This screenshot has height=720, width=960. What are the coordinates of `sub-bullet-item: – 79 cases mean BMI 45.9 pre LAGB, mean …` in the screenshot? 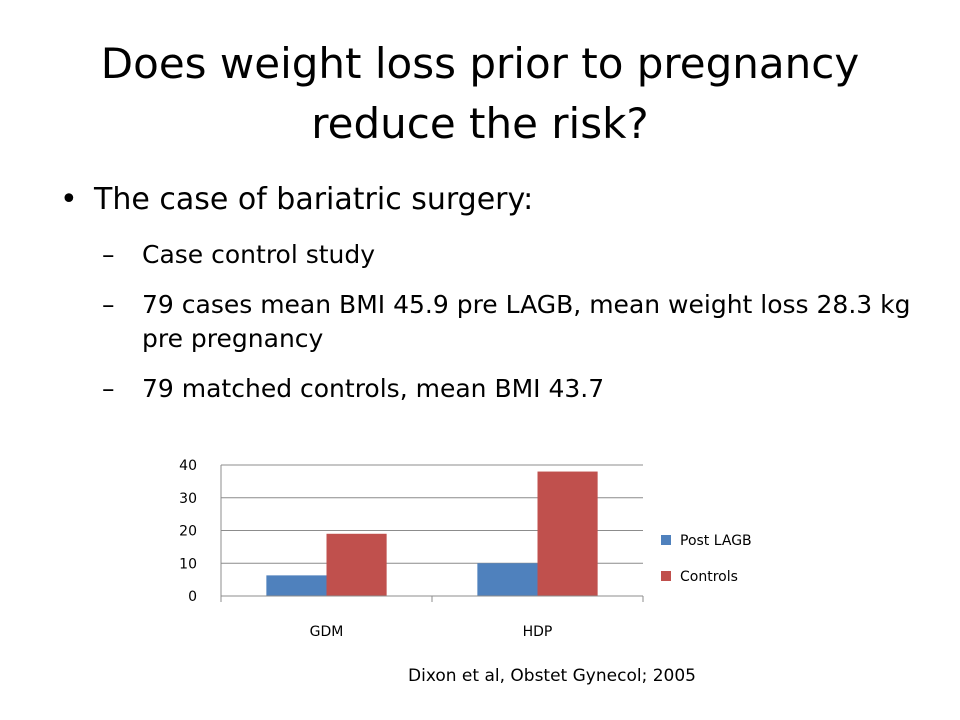 It's located at (490, 322).